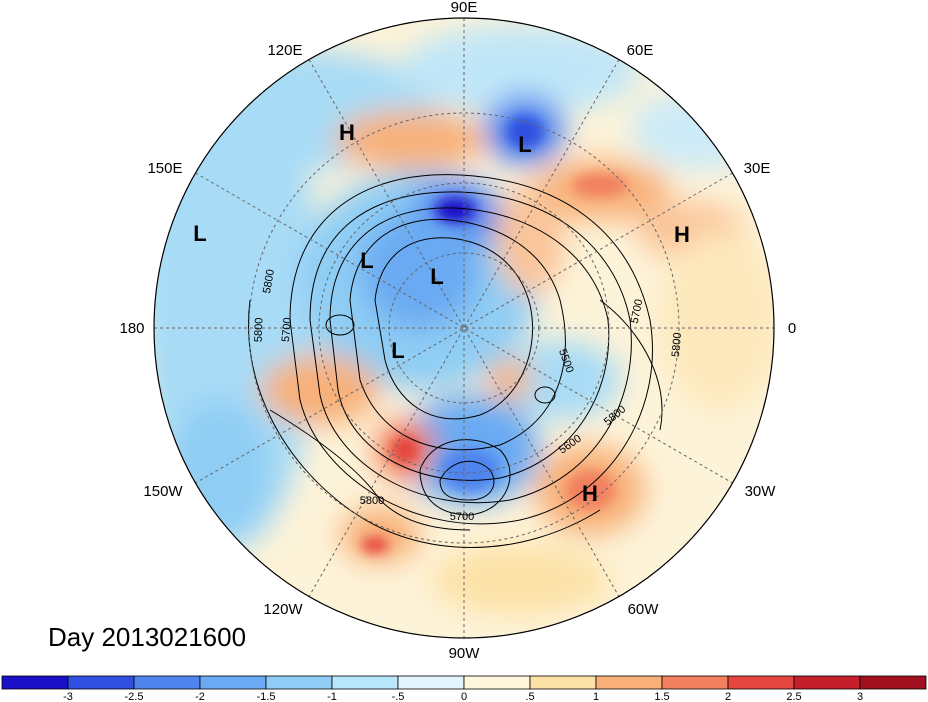  What do you see at coordinates (661, 696) in the screenshot?
I see `colorbar-tick-label: 1.5` at bounding box center [661, 696].